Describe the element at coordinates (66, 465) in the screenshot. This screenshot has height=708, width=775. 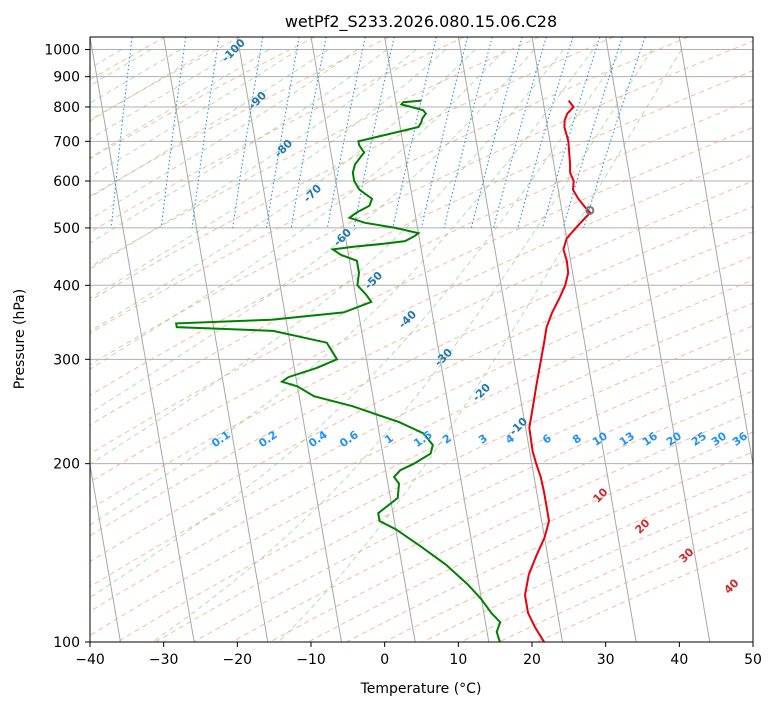
I see `y-tick-label: 200` at that location.